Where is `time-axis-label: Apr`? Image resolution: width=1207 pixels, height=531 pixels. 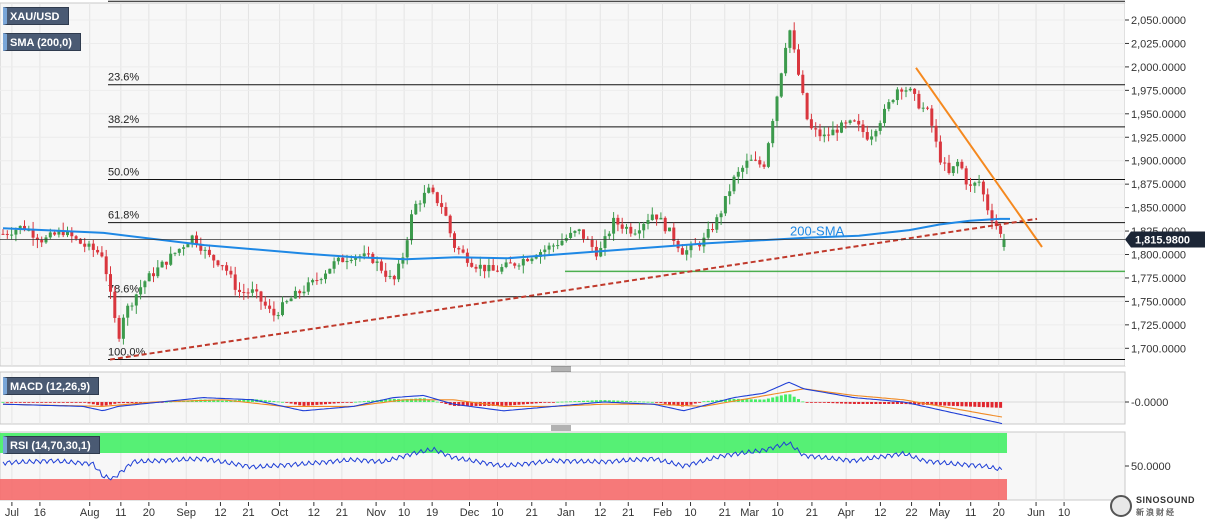 time-axis-label: Apr is located at coordinates (846, 513).